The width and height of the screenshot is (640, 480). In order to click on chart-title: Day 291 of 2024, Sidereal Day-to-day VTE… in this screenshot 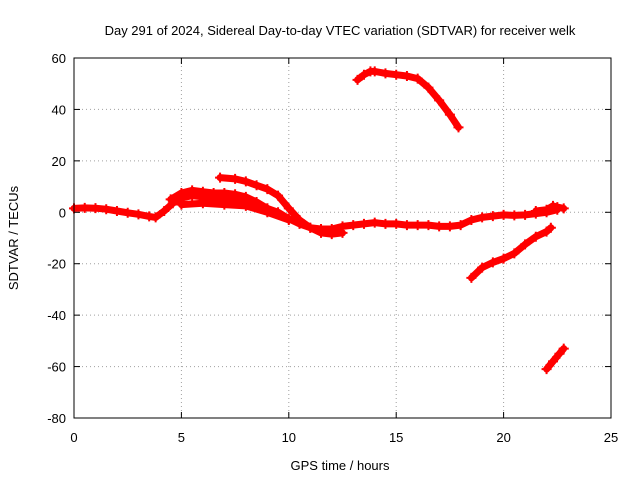, I will do `click(340, 30)`.